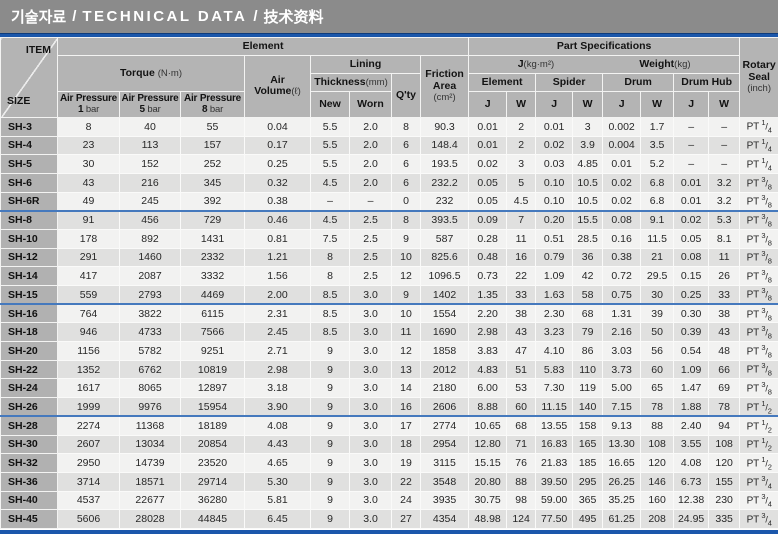 The width and height of the screenshot is (778, 551). What do you see at coordinates (370, 201) in the screenshot?
I see `cell-lining-worn: –` at bounding box center [370, 201].